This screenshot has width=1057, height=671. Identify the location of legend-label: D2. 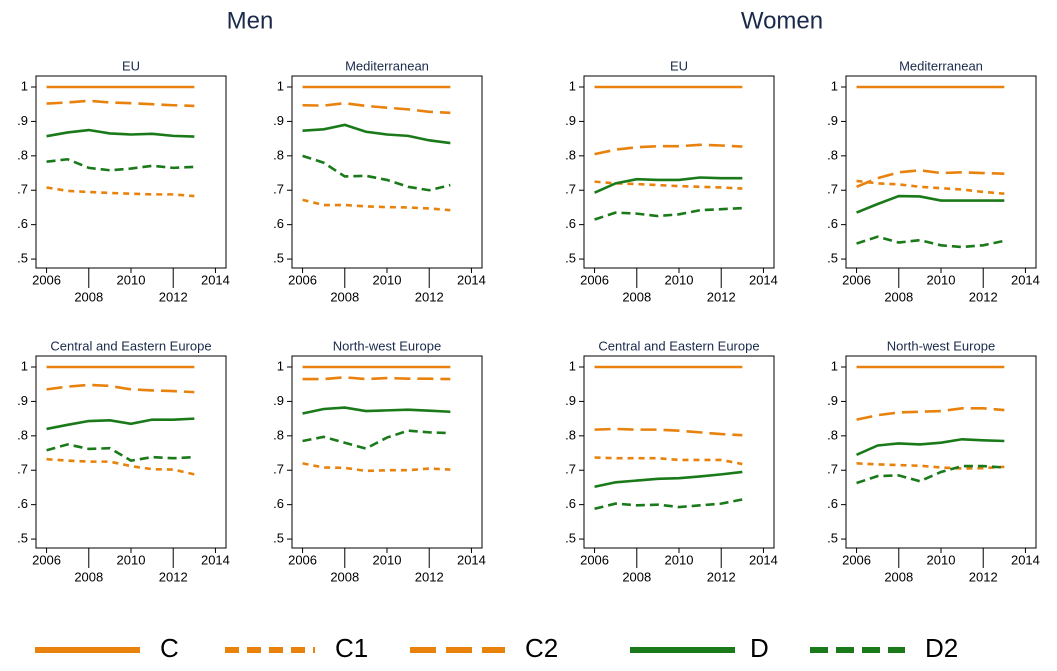
(941, 648).